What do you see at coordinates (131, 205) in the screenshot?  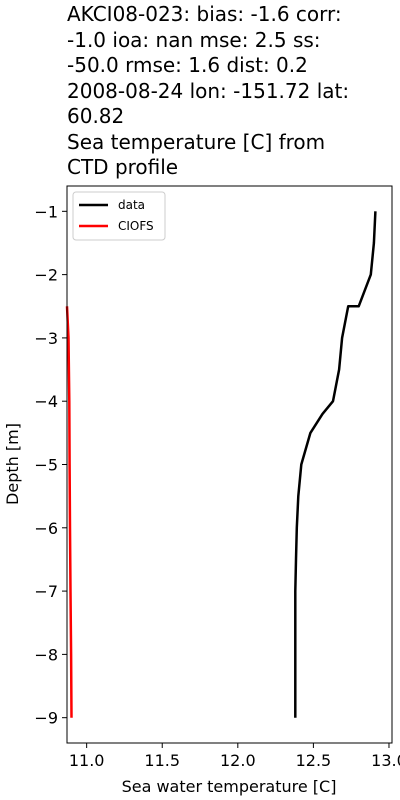 I see `legend-label-data: data` at bounding box center [131, 205].